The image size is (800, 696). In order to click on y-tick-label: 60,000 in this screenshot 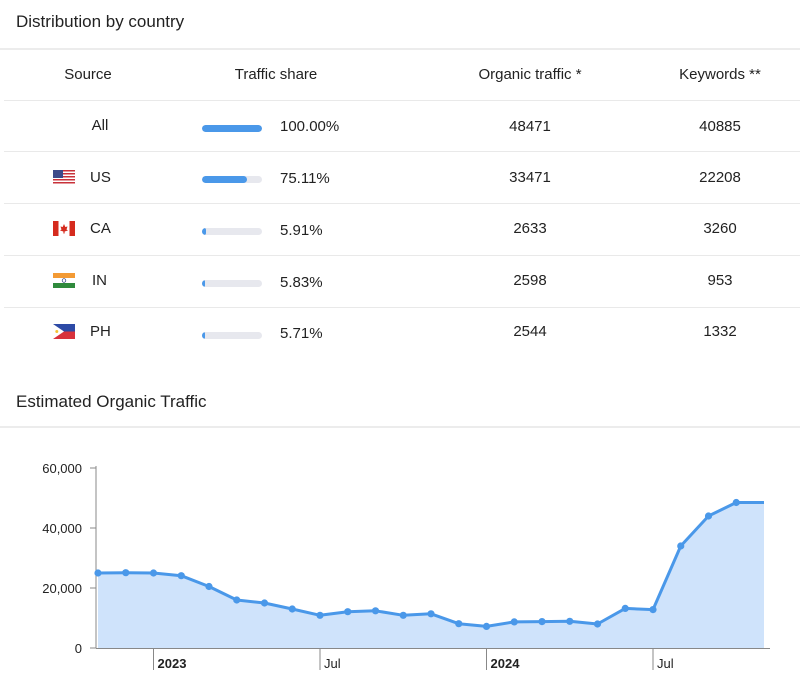, I will do `click(62, 468)`.